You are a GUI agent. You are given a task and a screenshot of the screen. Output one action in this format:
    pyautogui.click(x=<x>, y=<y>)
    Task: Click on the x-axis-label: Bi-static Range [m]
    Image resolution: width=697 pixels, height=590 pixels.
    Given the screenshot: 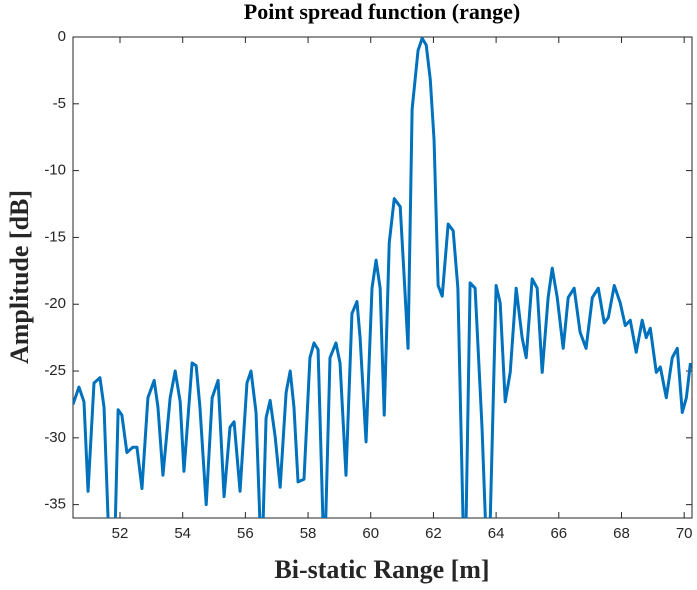 What is the action you would take?
    pyautogui.click(x=381, y=569)
    